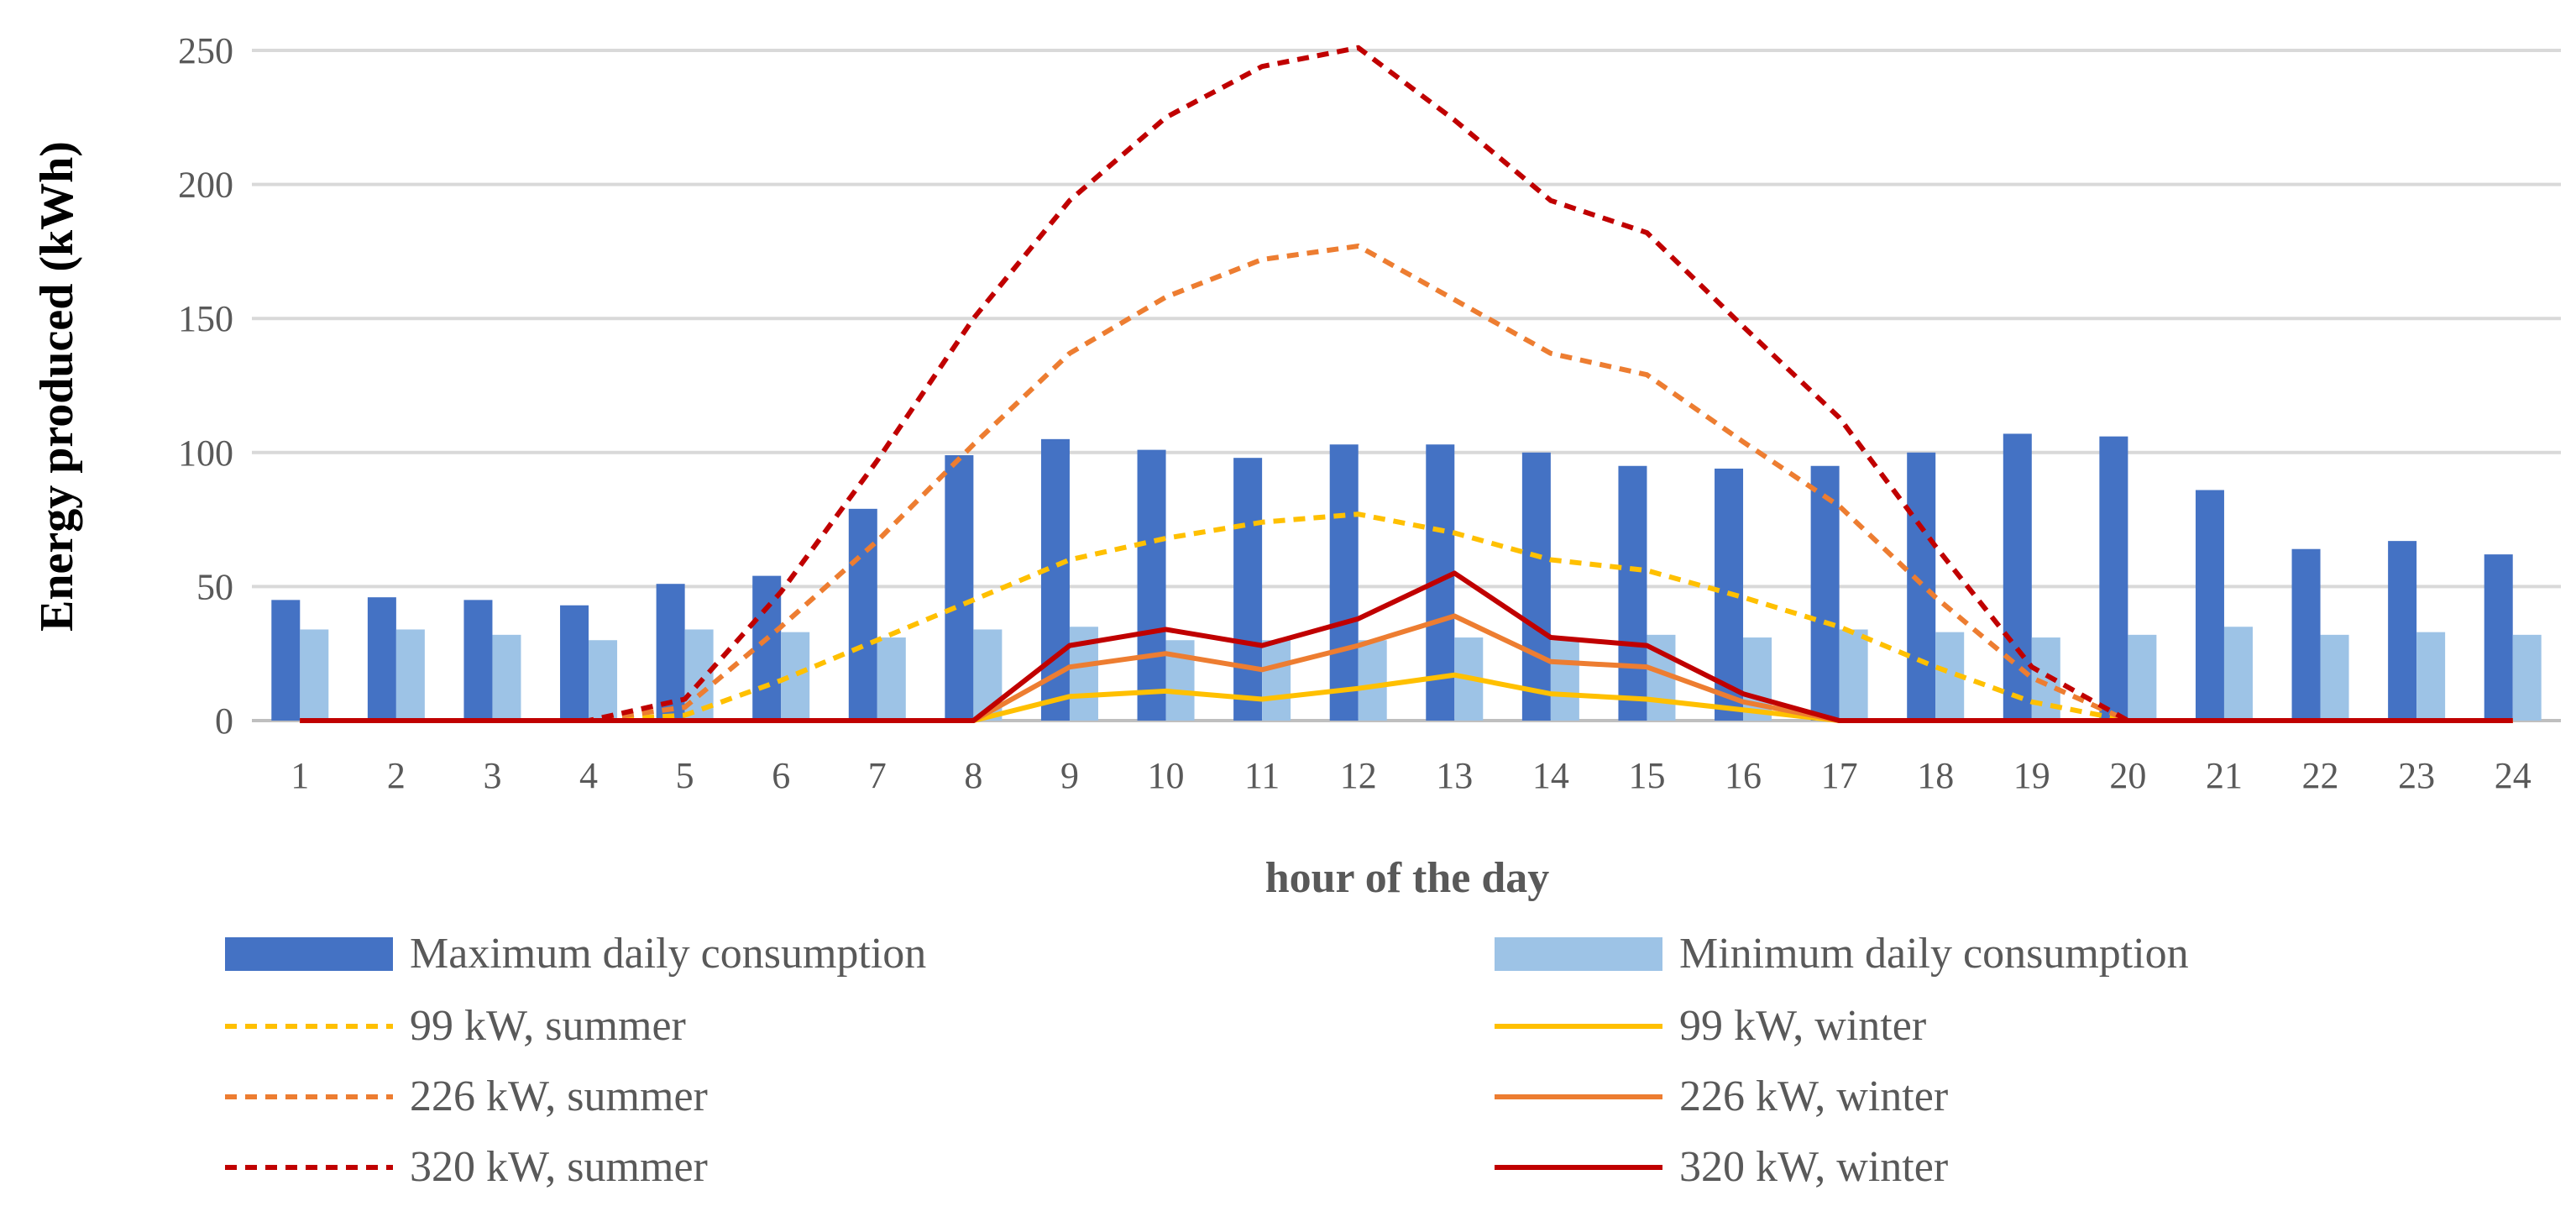  What do you see at coordinates (2127, 775) in the screenshot?
I see `x-tick-label: 20` at bounding box center [2127, 775].